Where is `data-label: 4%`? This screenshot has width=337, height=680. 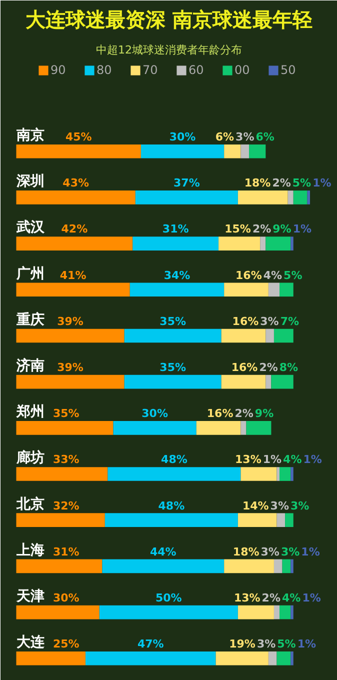
data-label: 4% is located at coordinates (291, 597).